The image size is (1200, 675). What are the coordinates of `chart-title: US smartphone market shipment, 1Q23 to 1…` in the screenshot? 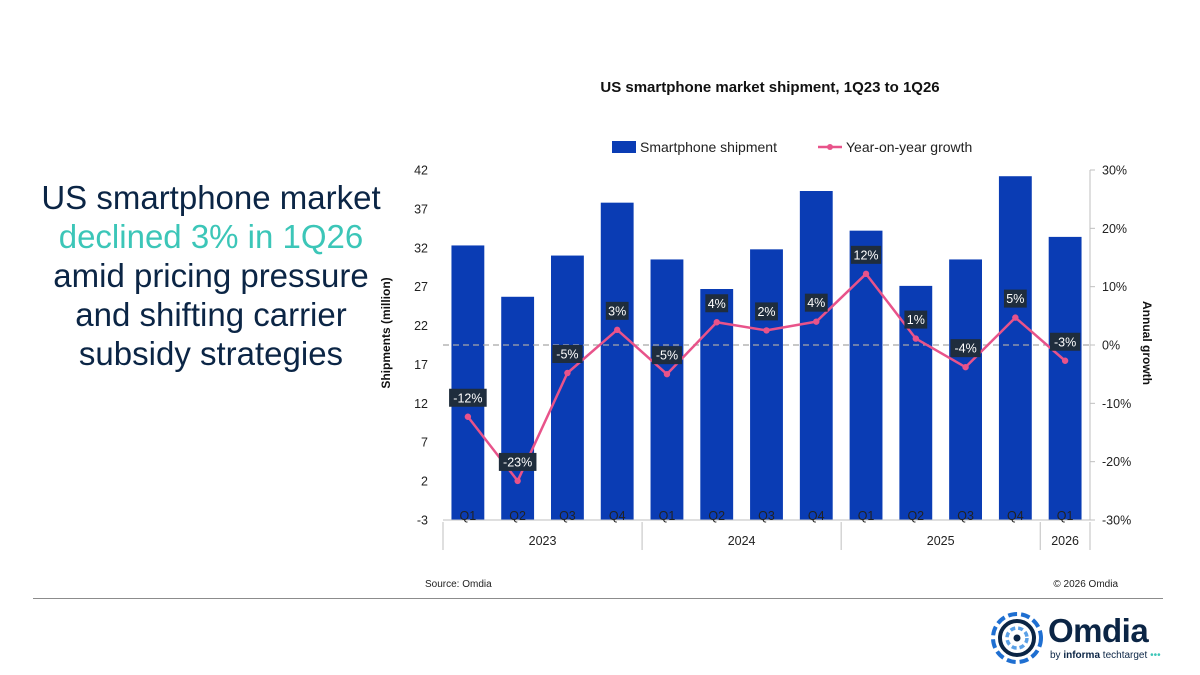 It's located at (769, 87).